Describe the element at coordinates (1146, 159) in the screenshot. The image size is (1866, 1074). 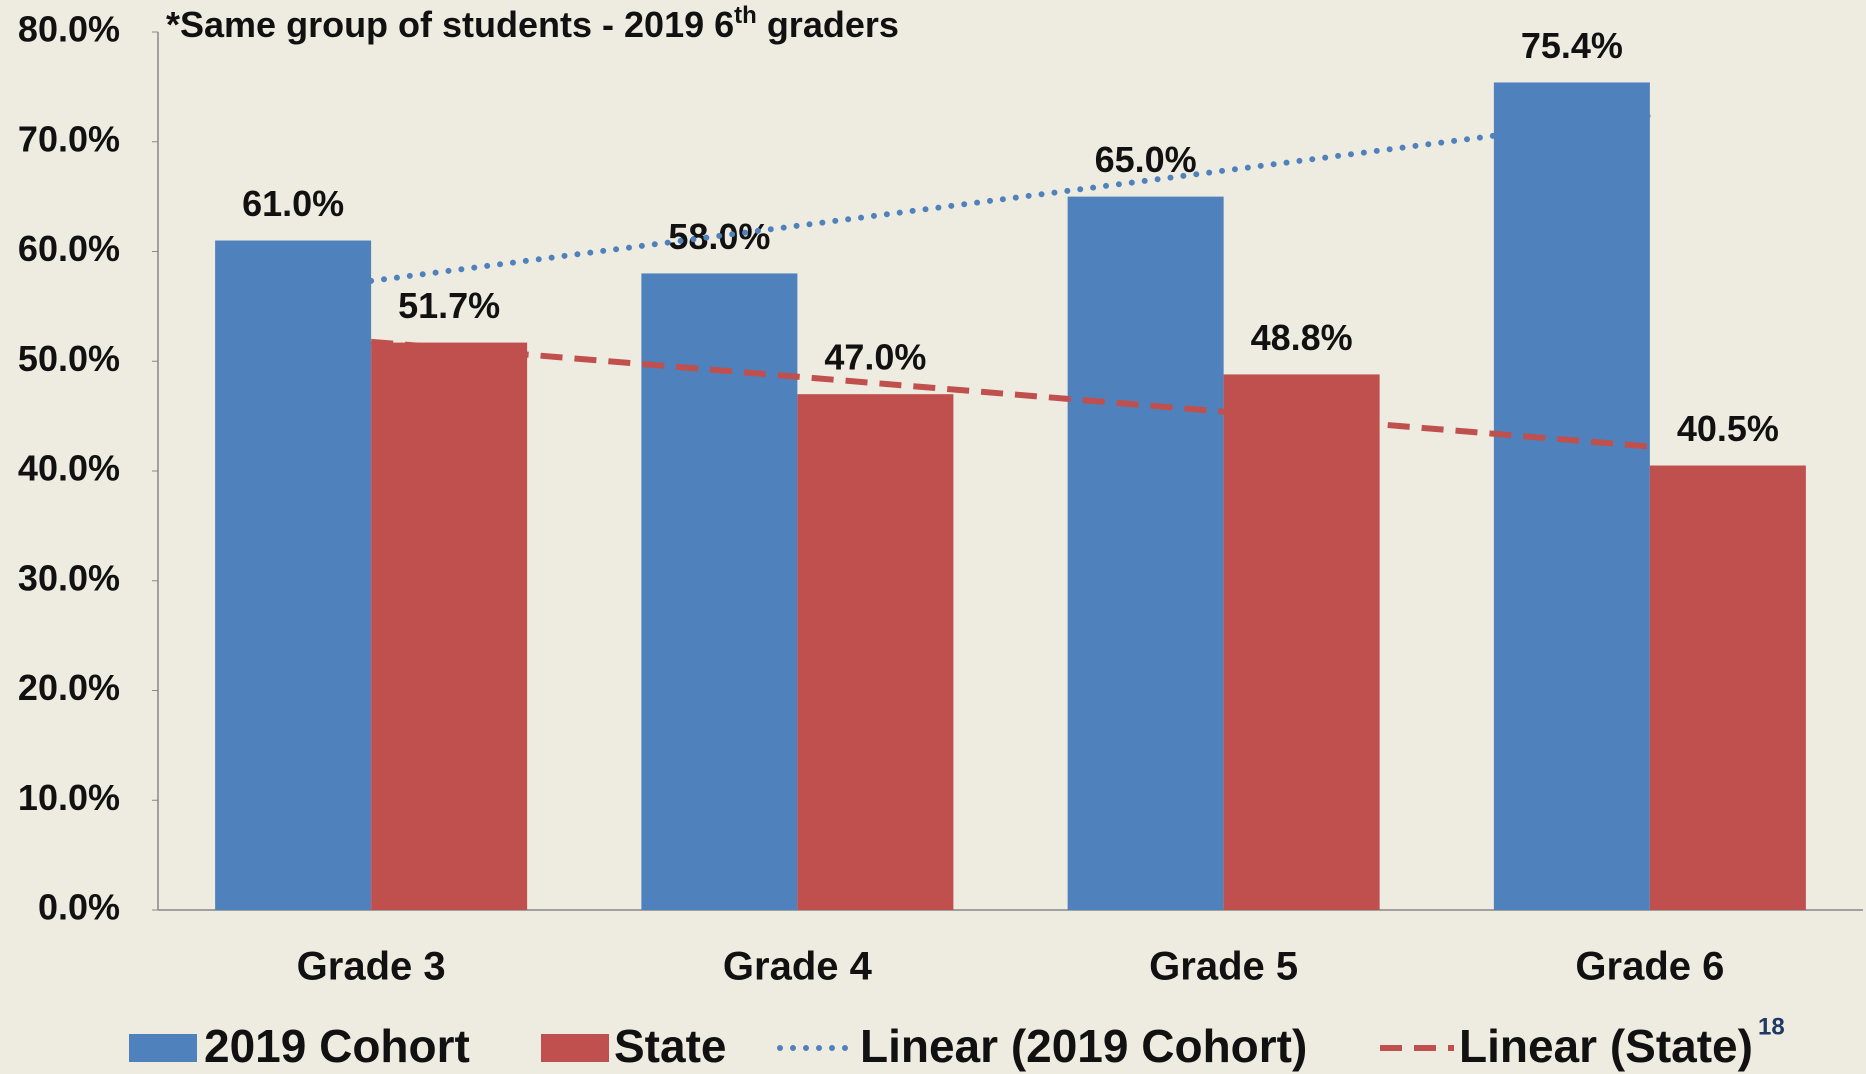
I see `value-label: 65.0%` at that location.